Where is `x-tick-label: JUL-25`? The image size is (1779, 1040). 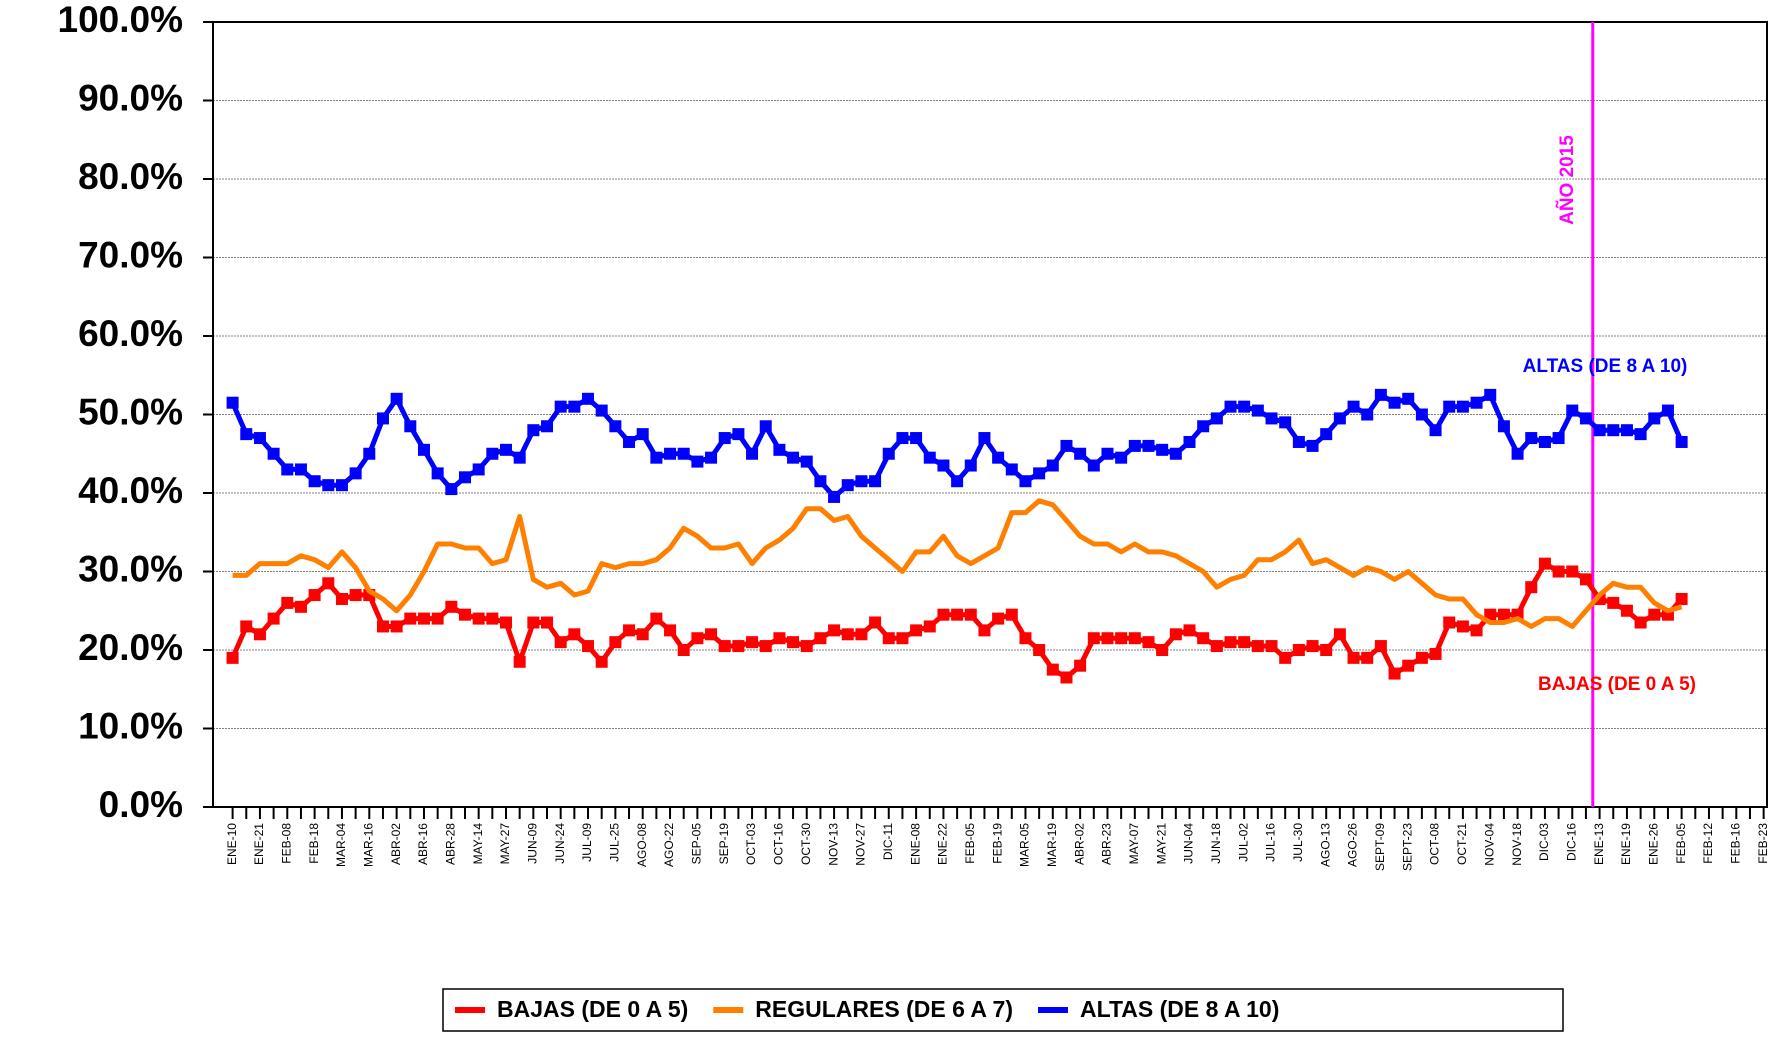
x-tick-label: JUL-25 is located at coordinates (615, 842).